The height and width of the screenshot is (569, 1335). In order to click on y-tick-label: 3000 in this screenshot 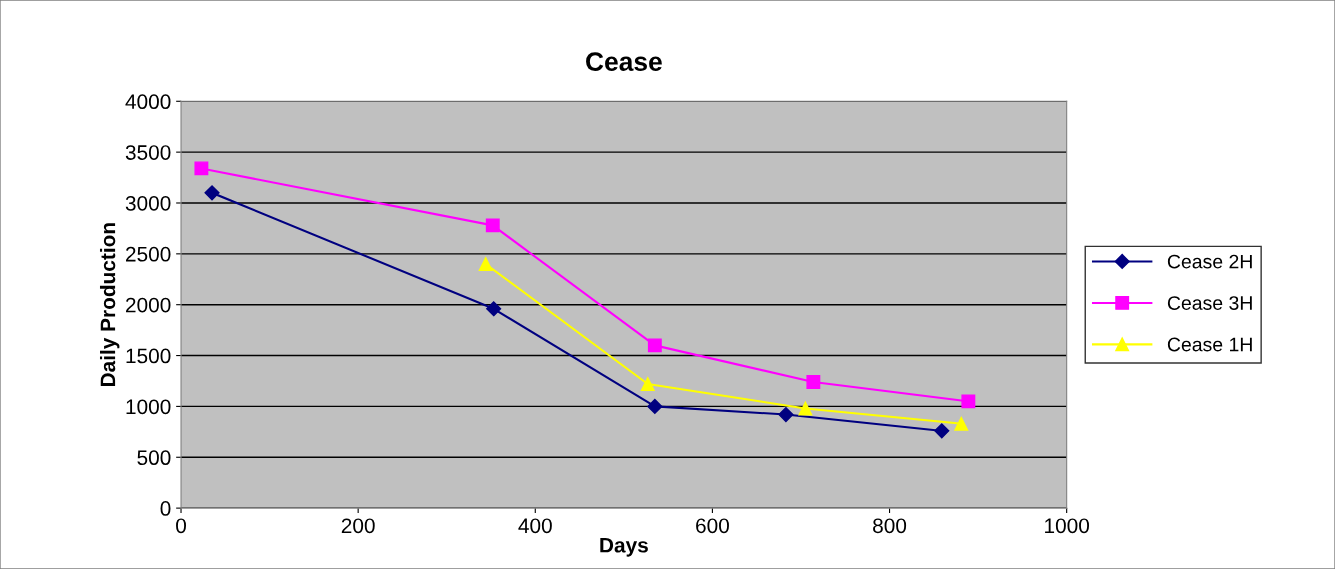, I will do `click(148, 203)`.